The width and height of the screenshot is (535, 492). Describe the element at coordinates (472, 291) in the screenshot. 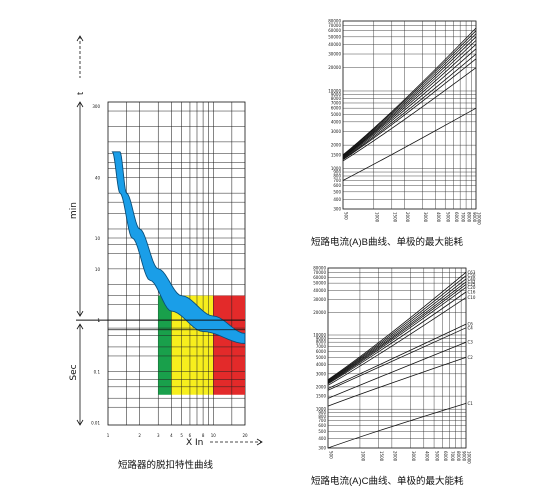

I see `series-label: C16` at that location.